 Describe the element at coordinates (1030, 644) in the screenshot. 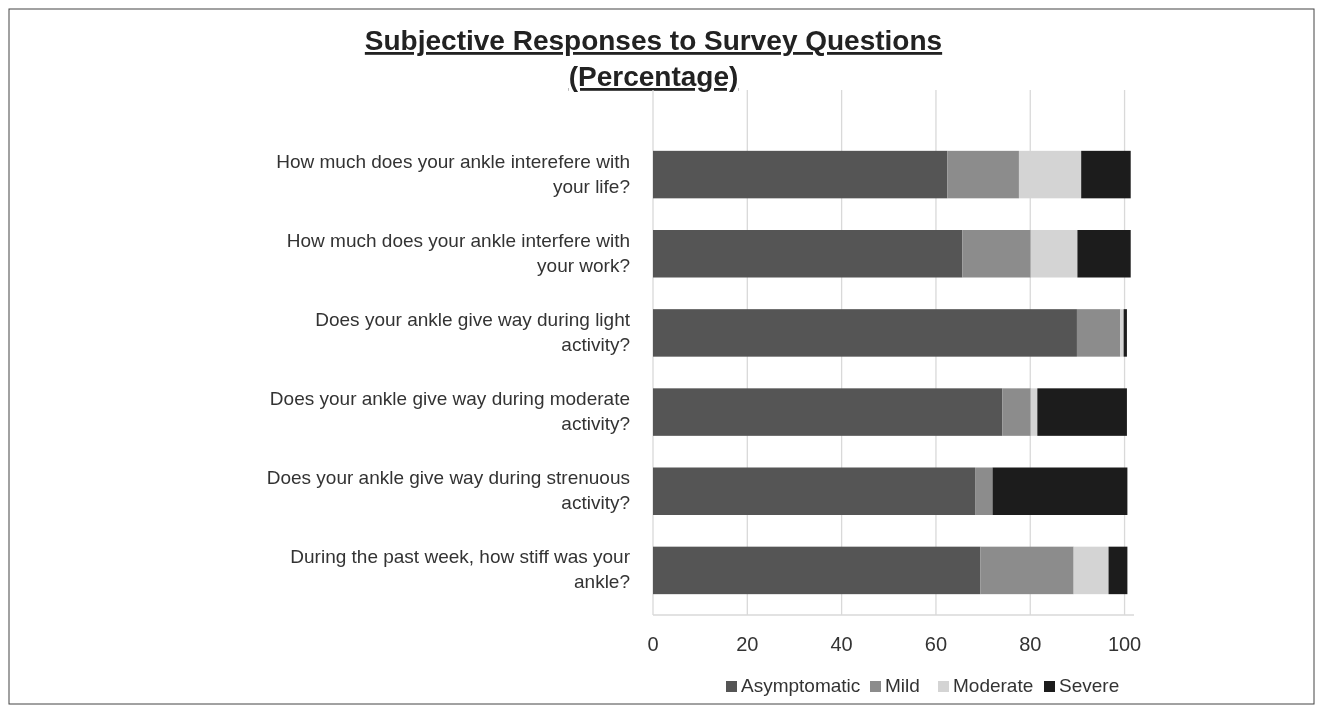

I see `x-tick-label: 80` at that location.